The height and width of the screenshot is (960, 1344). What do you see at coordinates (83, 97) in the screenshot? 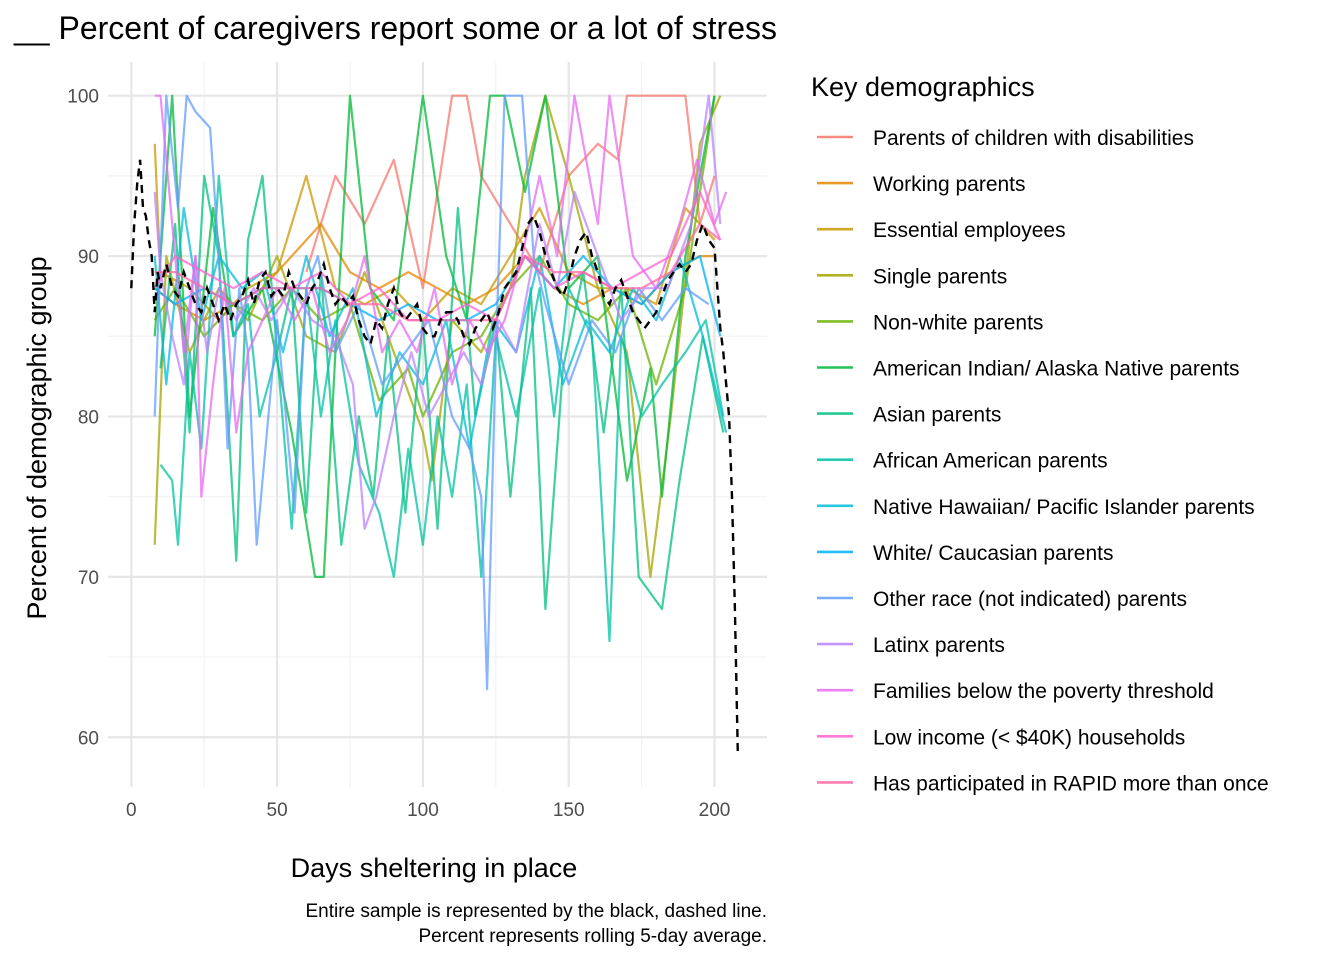
I see `y-tick-label: 100` at bounding box center [83, 97].